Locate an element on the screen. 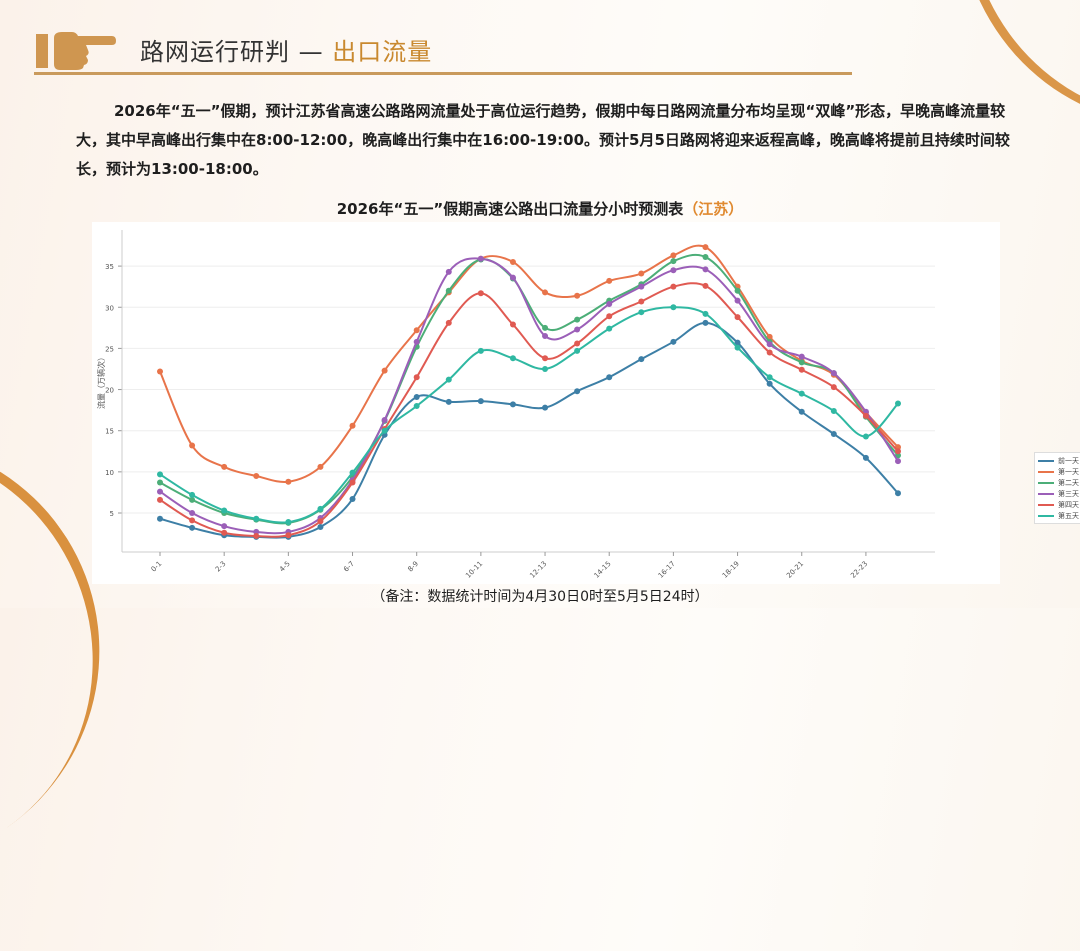 The height and width of the screenshot is (951, 1080). chart-title: 2026年“五一”假期高速公路出口流量分小时预测表（江苏） is located at coordinates (540, 208).